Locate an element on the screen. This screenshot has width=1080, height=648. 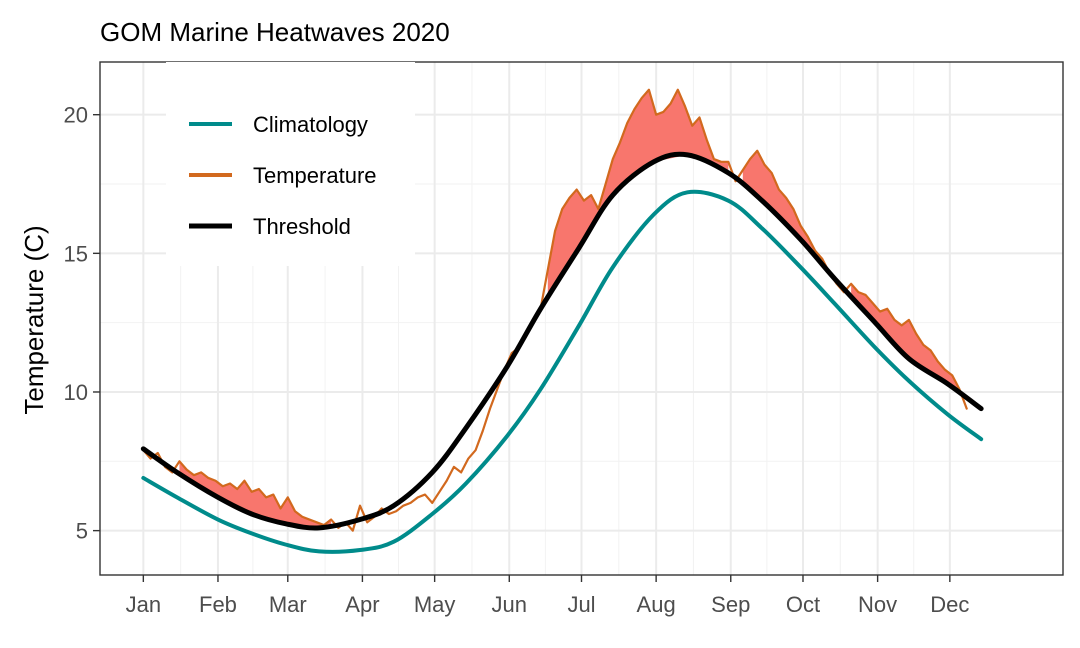
y-tick-label: 5 is located at coordinates (82, 531).